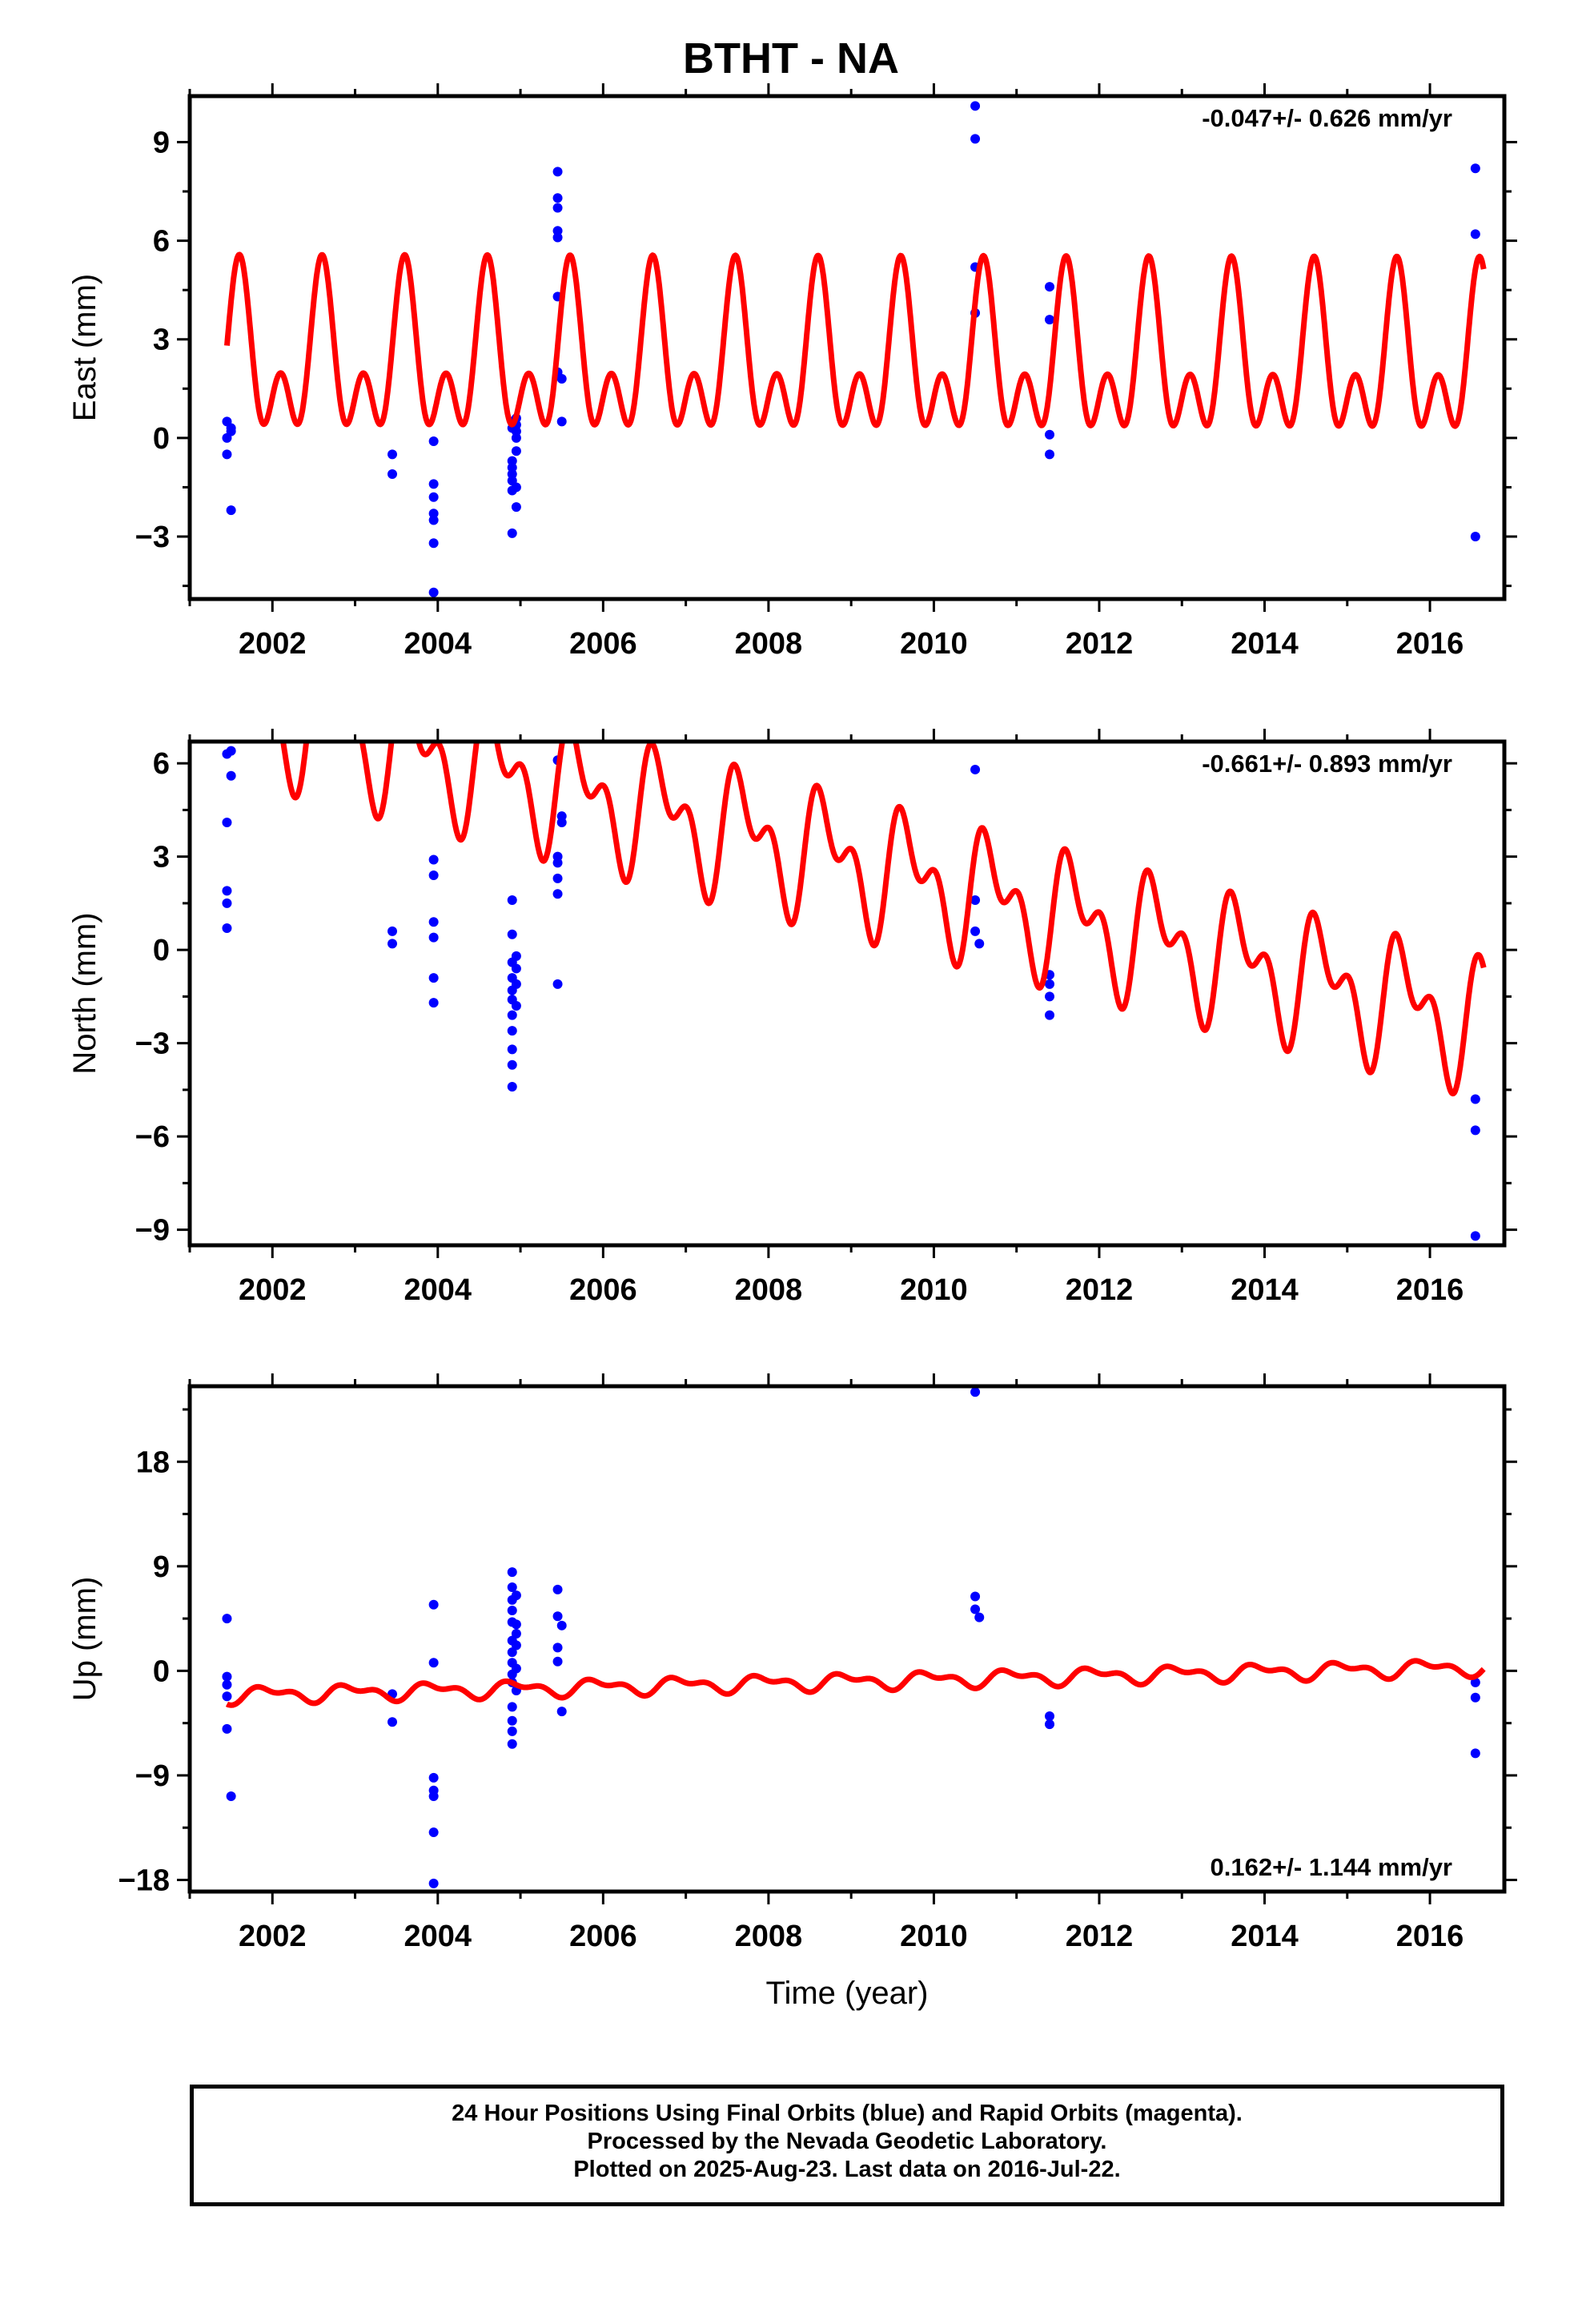  Describe the element at coordinates (161, 1672) in the screenshot. I see `y-tick-label: 0` at that location.